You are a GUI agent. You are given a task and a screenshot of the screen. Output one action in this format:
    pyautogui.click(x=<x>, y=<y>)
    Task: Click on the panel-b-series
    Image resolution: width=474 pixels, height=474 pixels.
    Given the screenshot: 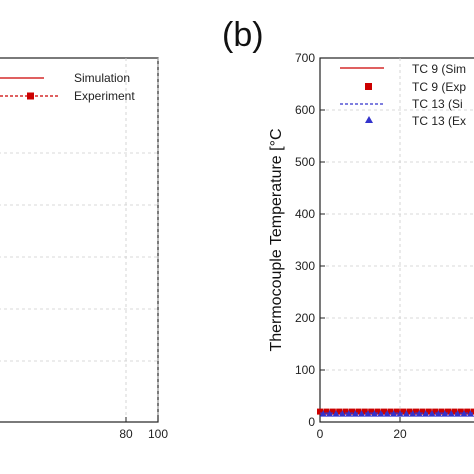 What is the action you would take?
    pyautogui.click(x=395, y=412)
    